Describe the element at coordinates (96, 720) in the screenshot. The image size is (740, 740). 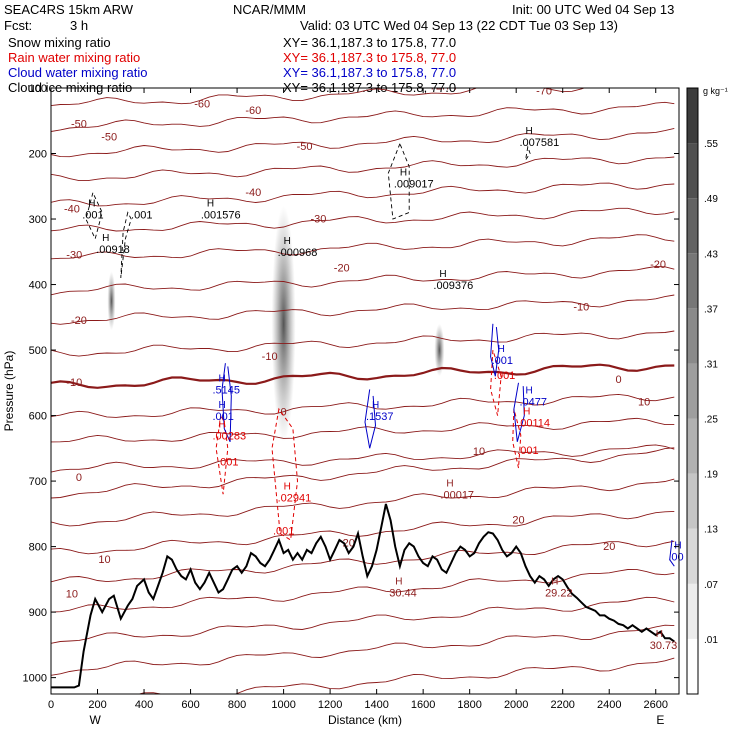
I see `west-label: W` at that location.